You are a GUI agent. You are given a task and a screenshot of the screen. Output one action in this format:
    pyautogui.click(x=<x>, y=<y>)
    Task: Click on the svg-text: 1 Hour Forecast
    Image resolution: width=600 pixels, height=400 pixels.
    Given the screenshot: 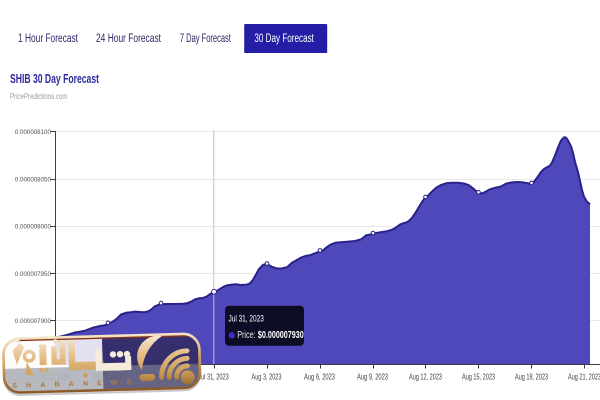 What is the action you would take?
    pyautogui.click(x=48, y=39)
    